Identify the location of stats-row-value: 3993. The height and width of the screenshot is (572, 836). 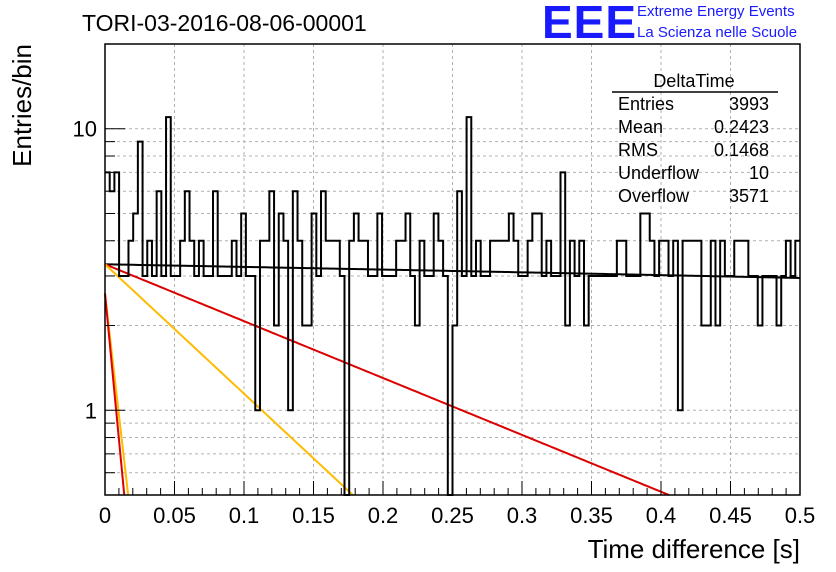
(749, 104).